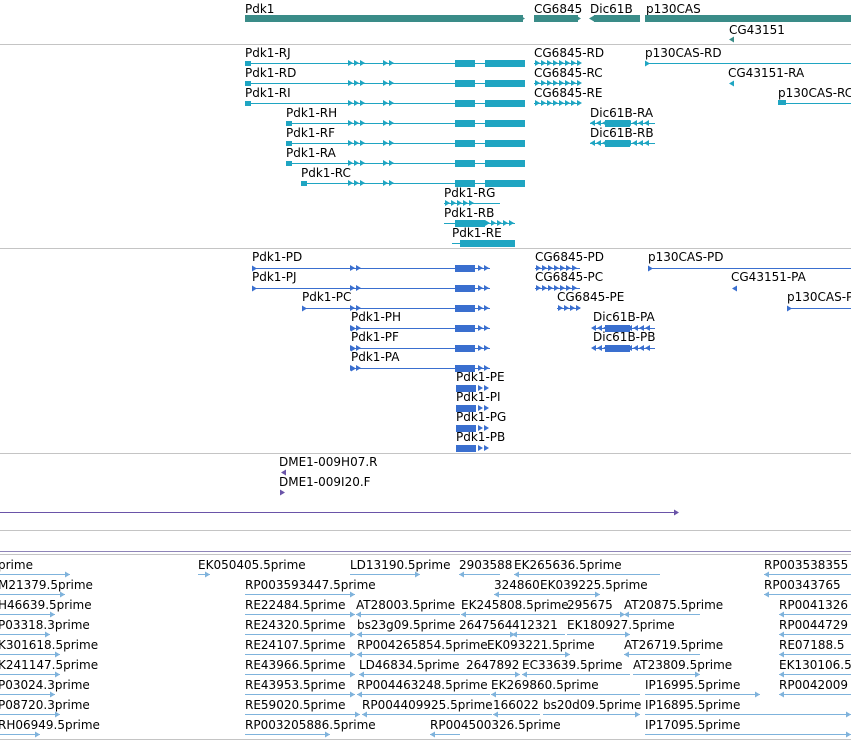  I want to click on est-label: RE43953.5prime, so click(295, 685).